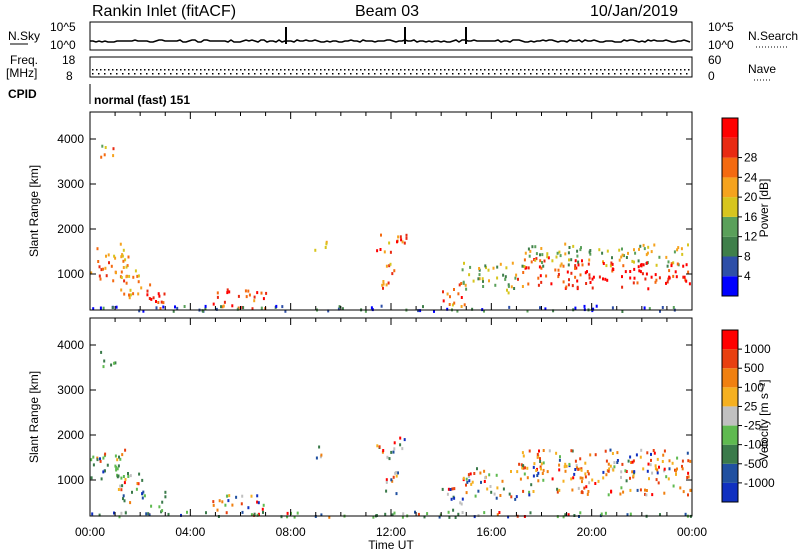 The height and width of the screenshot is (559, 800). What do you see at coordinates (730, 359) in the screenshot?
I see `velocity-colorbar-swatch` at bounding box center [730, 359].